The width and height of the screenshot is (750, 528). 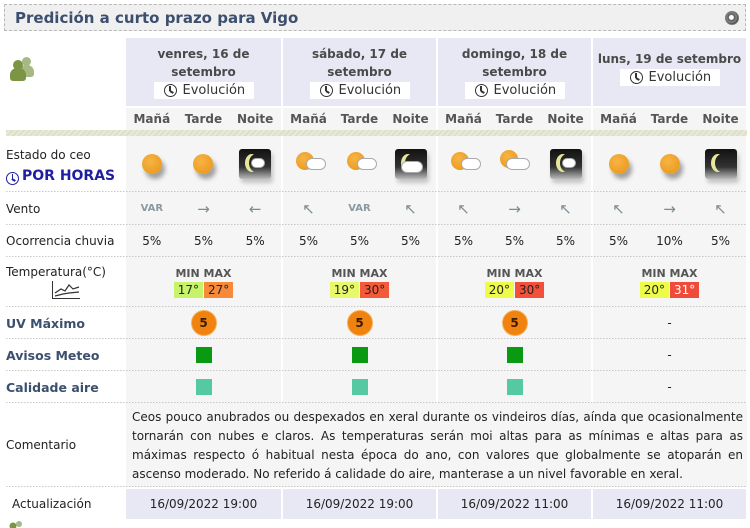 What do you see at coordinates (203, 63) in the screenshot?
I see `day-name: venres, 16 de setembro` at bounding box center [203, 63].